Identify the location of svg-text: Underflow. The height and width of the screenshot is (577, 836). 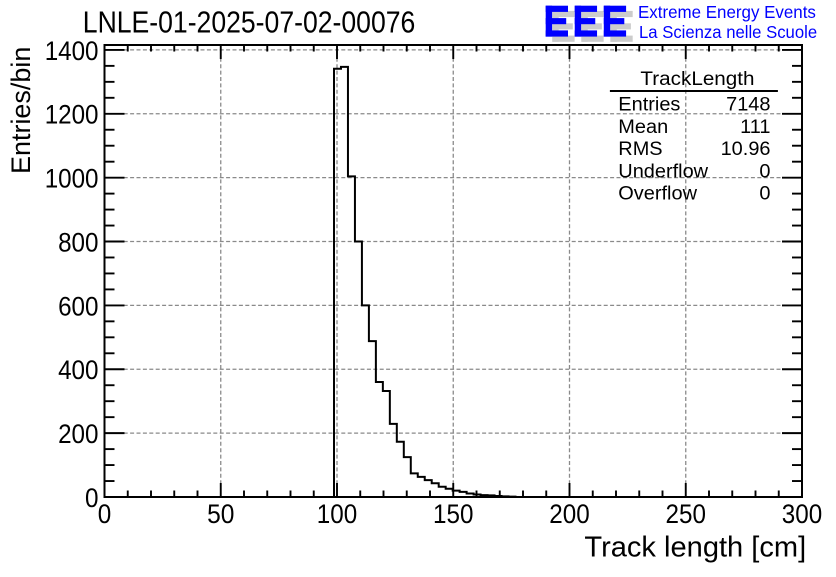
(663, 171).